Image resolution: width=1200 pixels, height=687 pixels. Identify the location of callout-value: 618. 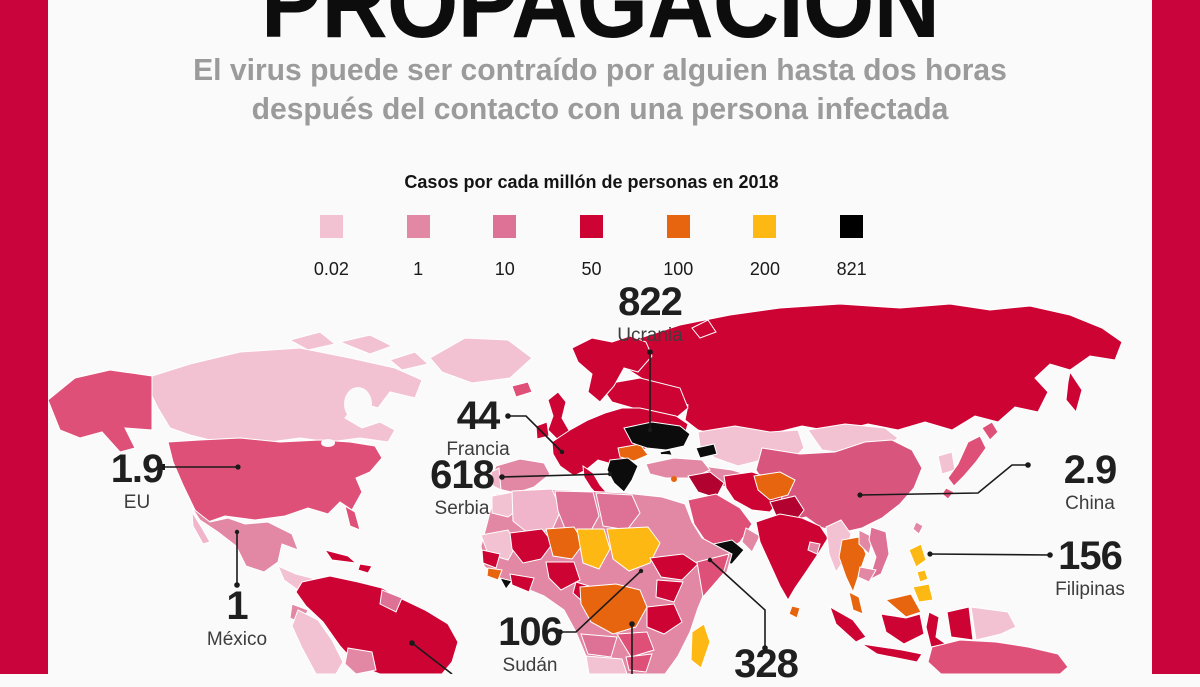
(462, 475).